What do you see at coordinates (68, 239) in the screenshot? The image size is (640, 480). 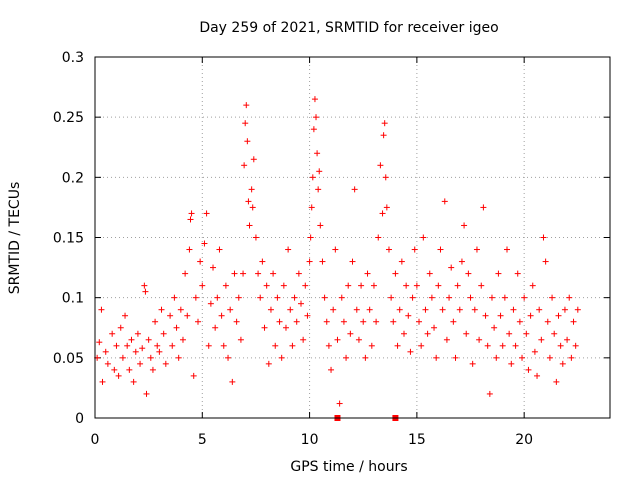 I see `y-tick-label: 0.15` at bounding box center [68, 239].